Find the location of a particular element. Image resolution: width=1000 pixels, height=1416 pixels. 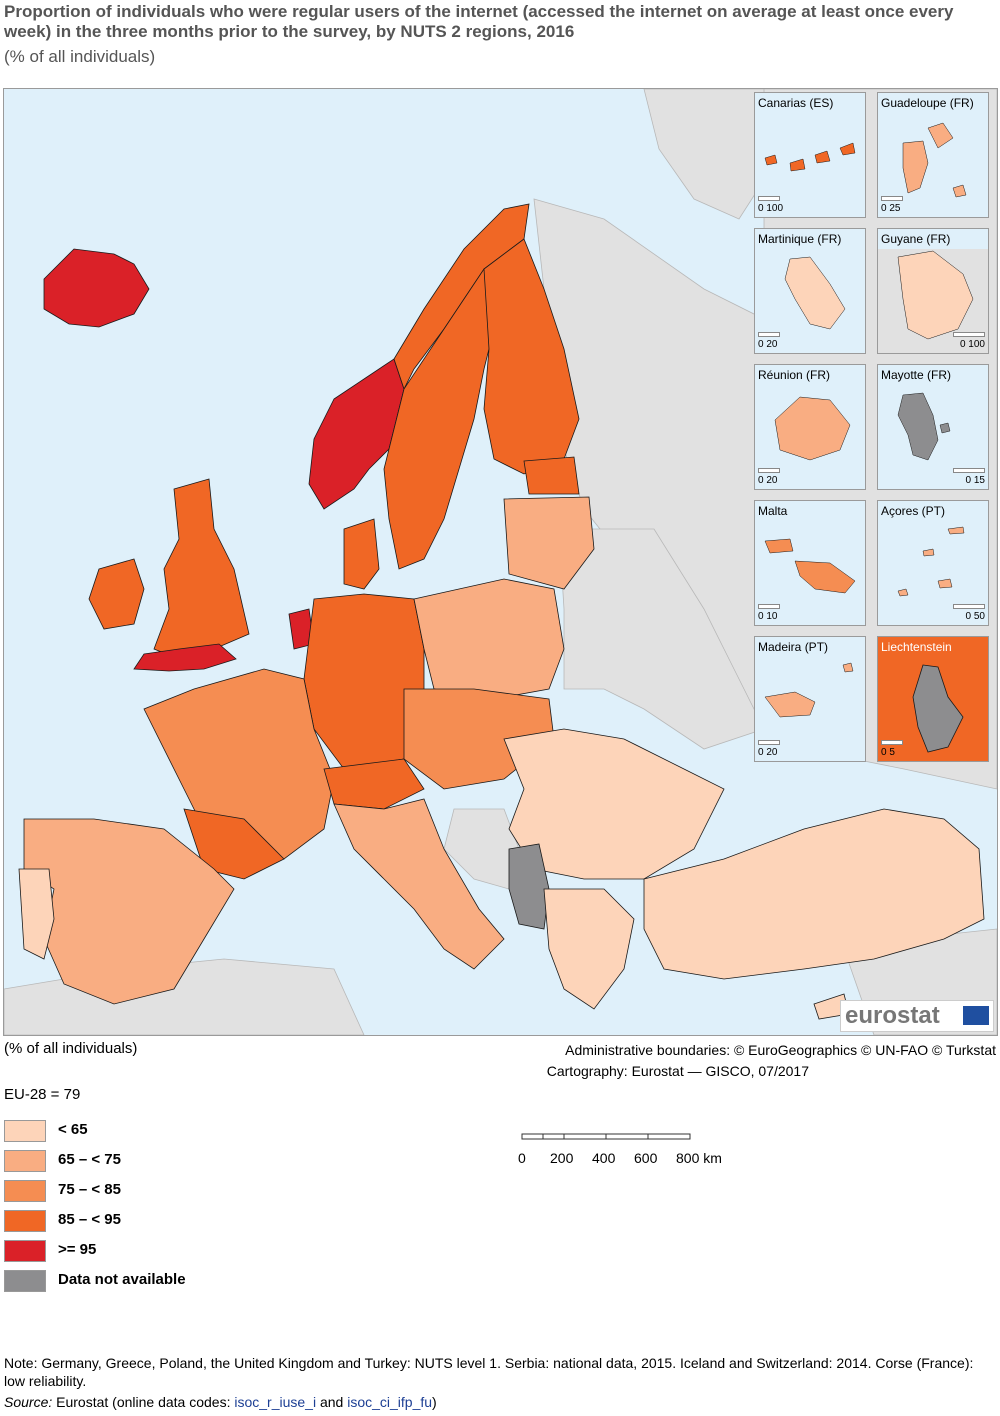

inset-label: Malta is located at coordinates (773, 511).